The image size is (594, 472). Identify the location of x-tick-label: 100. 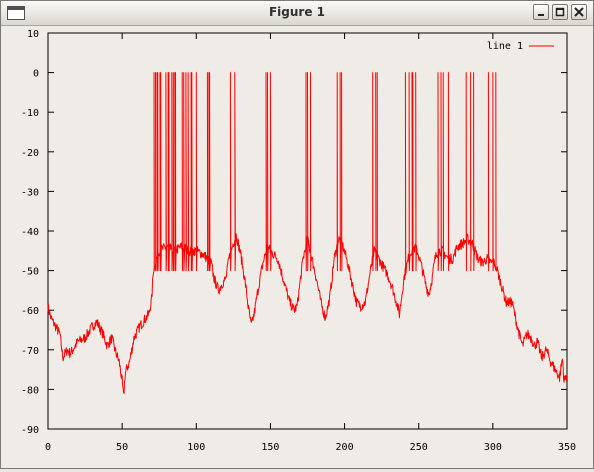
(196, 447).